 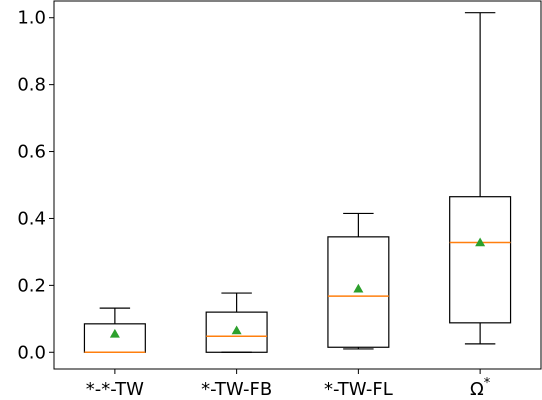 What do you see at coordinates (480, 388) in the screenshot?
I see `x-tick-label: Ω*` at bounding box center [480, 388].